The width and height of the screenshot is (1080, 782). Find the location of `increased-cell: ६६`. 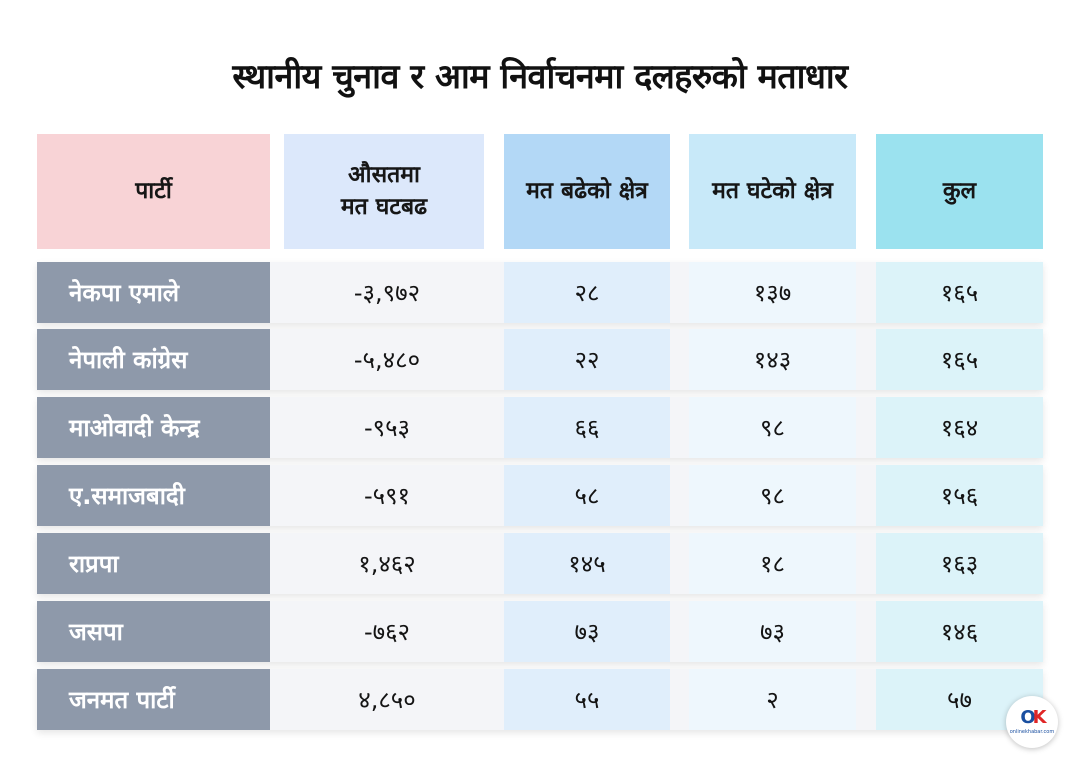

increased-cell: ६६ is located at coordinates (587, 427).